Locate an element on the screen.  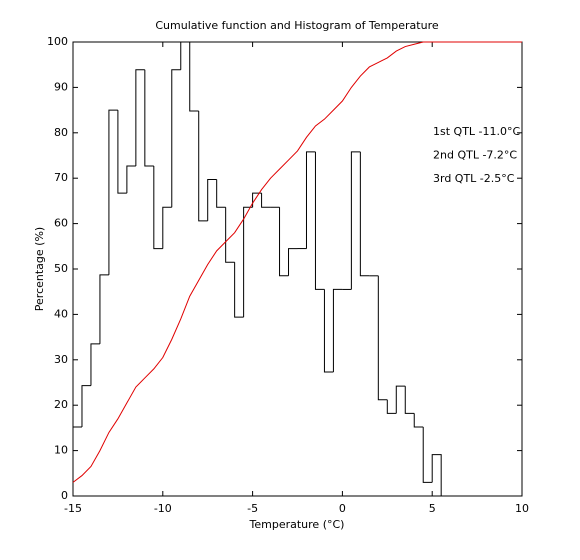
annotation: 2nd QTL -7.2°C is located at coordinates (475, 155).